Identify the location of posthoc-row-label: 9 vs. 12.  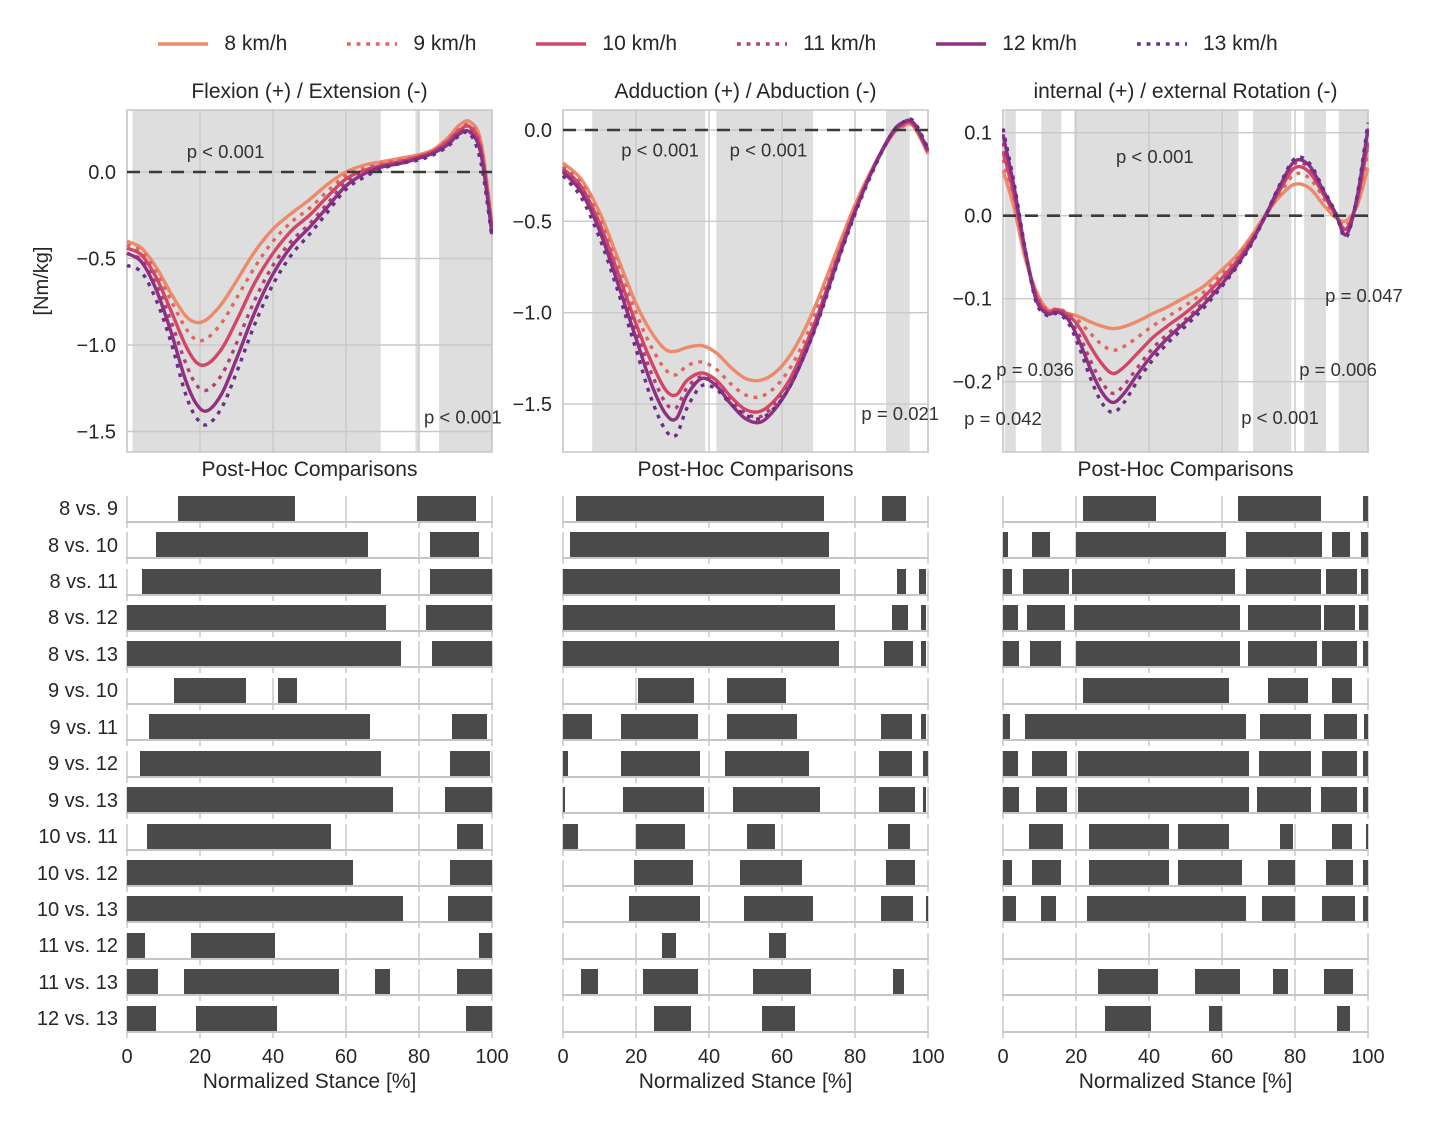
(82, 764).